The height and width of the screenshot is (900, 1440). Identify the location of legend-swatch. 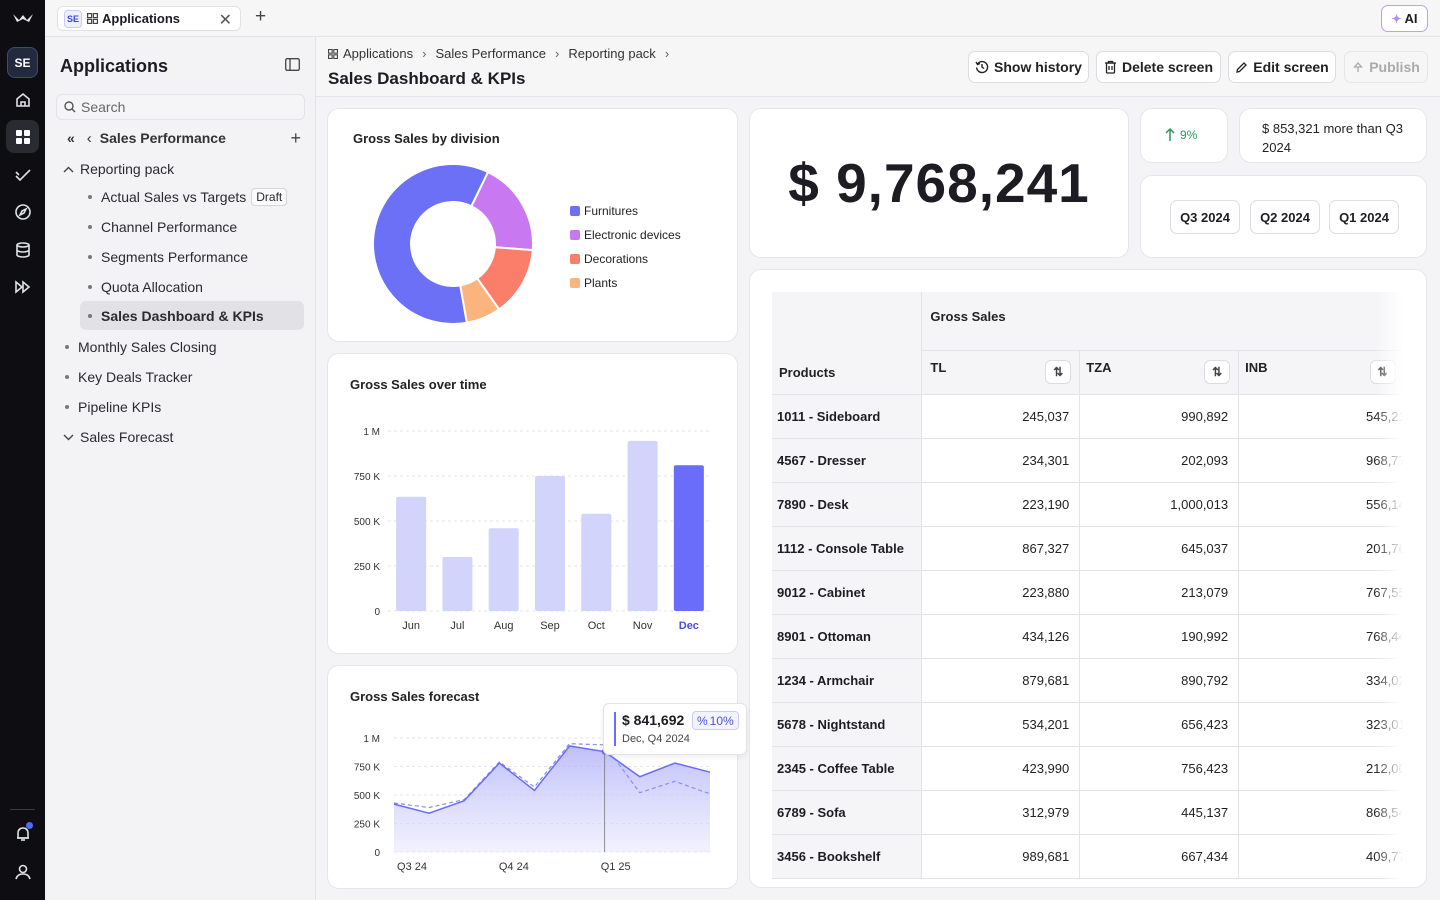
(575, 211).